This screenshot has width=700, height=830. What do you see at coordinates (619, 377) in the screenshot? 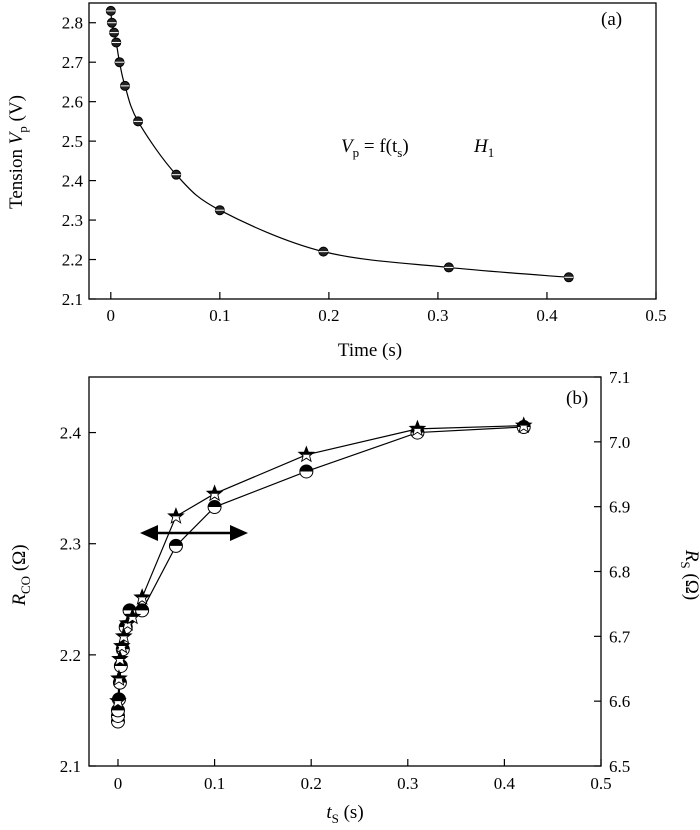
I see `panel-b-y-right-tick-label: 7.1` at bounding box center [619, 377].